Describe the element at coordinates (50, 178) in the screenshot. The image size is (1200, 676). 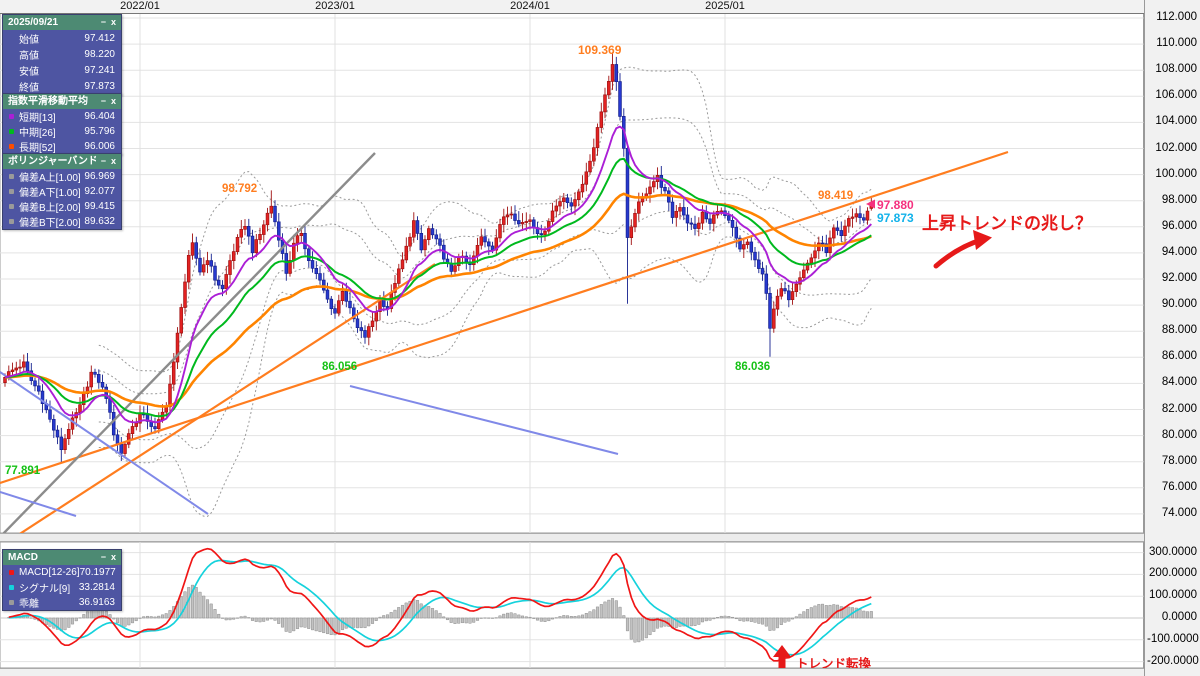
I see `panel-row-label: 偏差A上[1.00]` at that location.